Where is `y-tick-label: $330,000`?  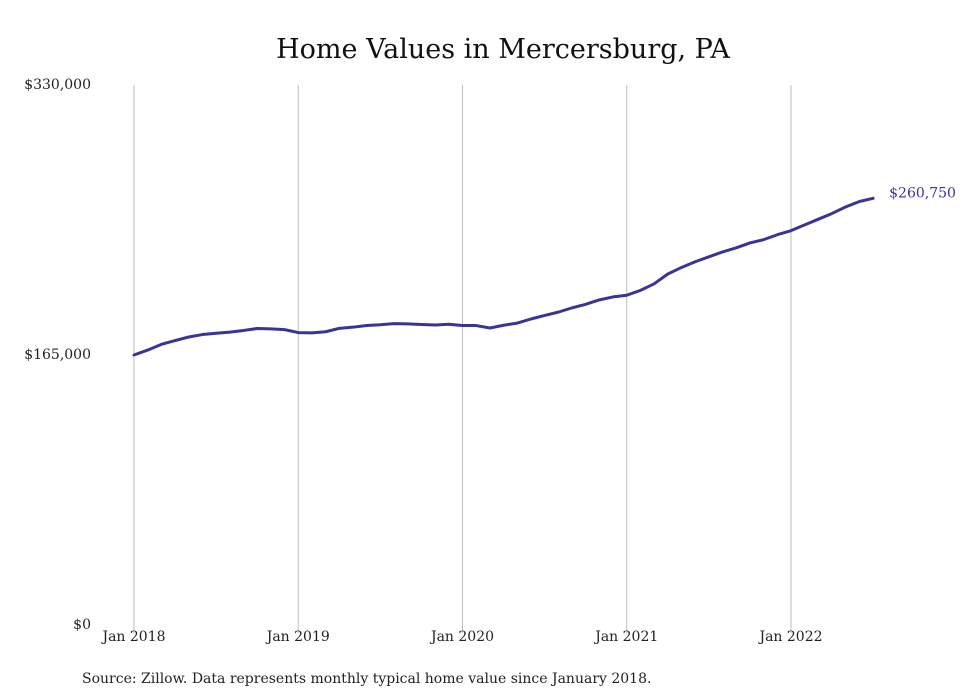 y-tick-label: $330,000 is located at coordinates (57, 85).